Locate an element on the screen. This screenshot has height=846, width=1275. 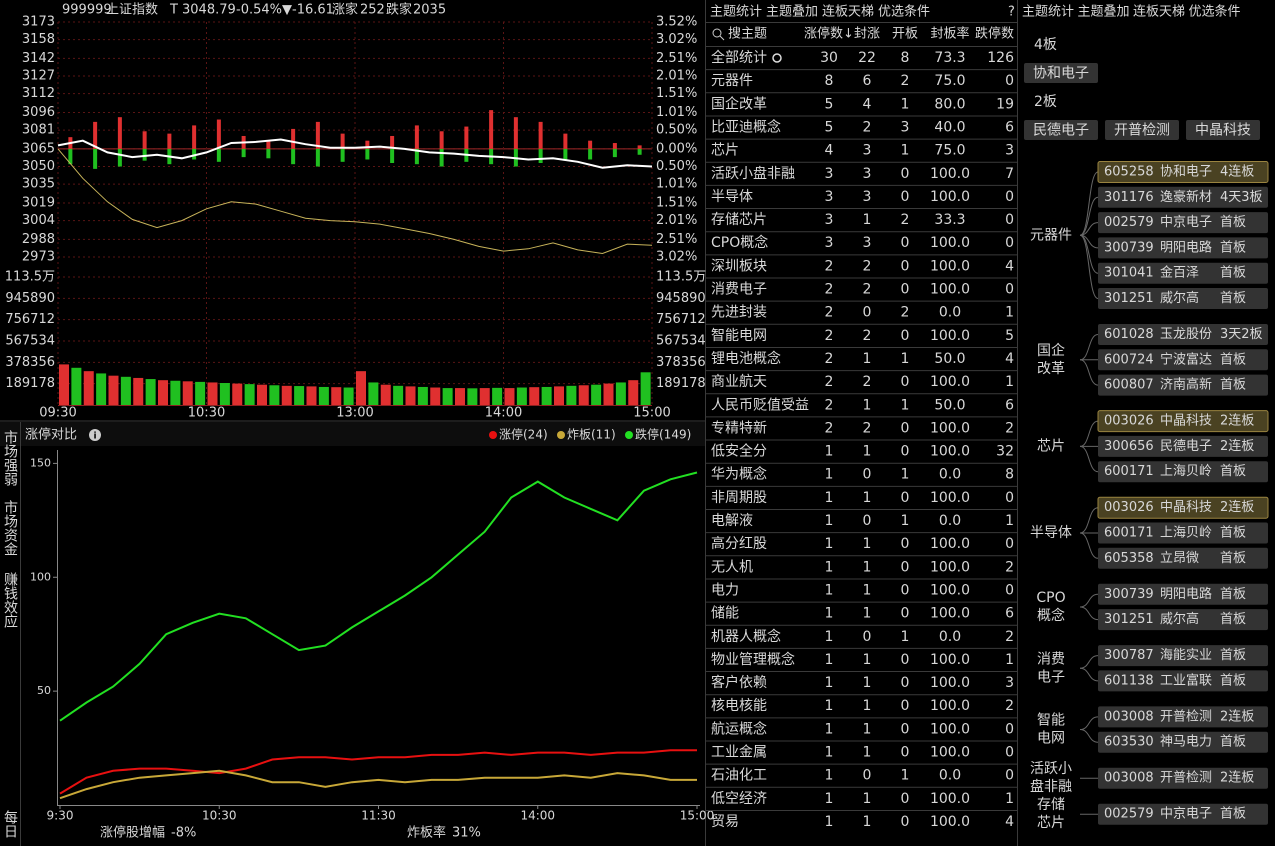
theme-name: 电力 is located at coordinates (725, 590).